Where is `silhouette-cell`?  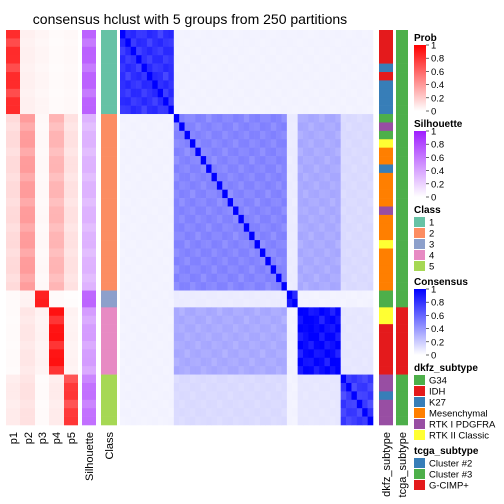 silhouette-cell is located at coordinates (89, 337).